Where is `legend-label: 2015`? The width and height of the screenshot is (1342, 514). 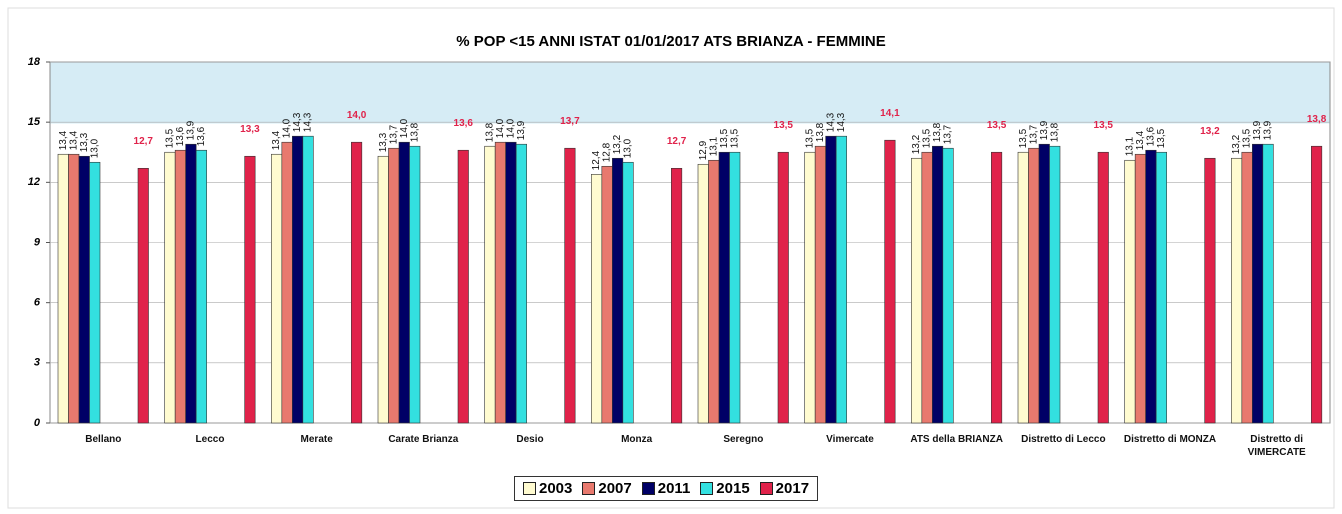
legend-label: 2015 is located at coordinates (733, 488).